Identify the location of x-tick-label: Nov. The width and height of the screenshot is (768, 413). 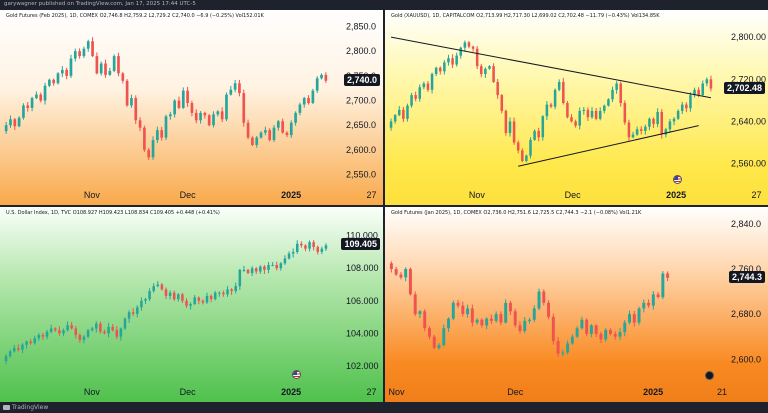
(396, 392).